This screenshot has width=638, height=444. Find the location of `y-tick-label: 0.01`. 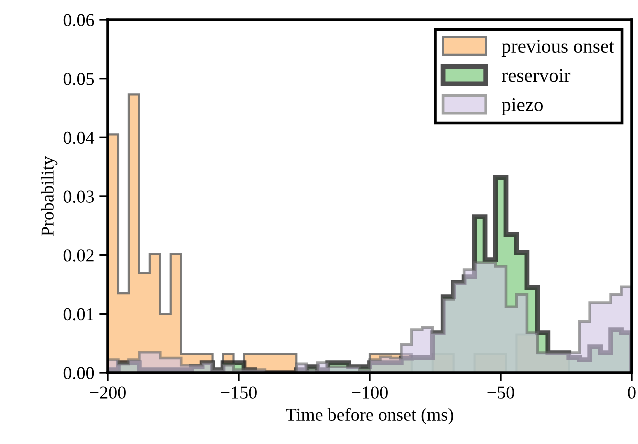

y-tick-label: 0.01 is located at coordinates (79, 314).